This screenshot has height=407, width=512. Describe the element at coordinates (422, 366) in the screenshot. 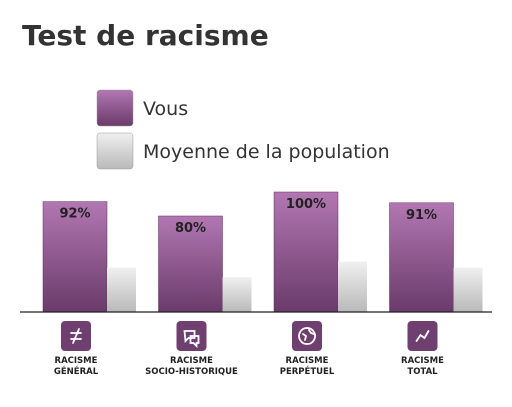

I see `x-tick-label: RACISME TOTAL` at that location.